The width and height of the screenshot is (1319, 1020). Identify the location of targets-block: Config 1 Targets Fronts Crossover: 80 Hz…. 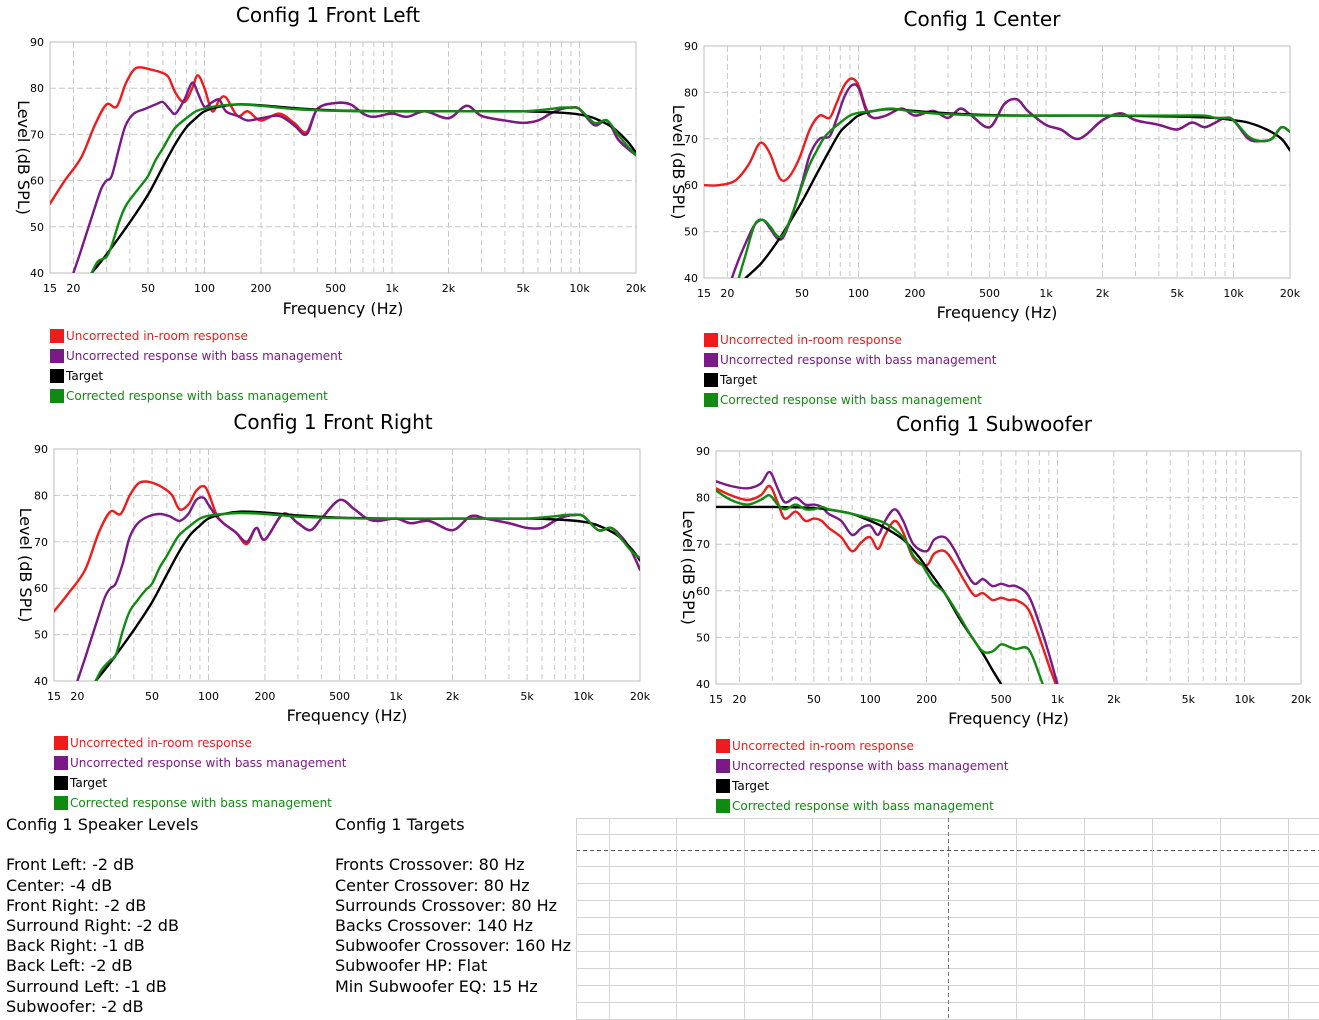
(453, 906).